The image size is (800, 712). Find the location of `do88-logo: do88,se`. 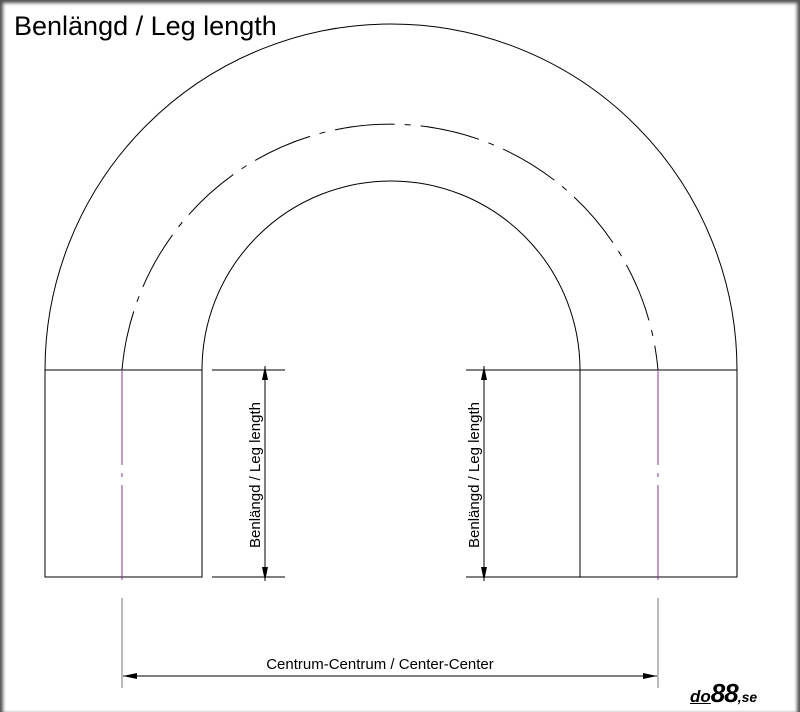

do88-logo: do88,se is located at coordinates (723, 693).